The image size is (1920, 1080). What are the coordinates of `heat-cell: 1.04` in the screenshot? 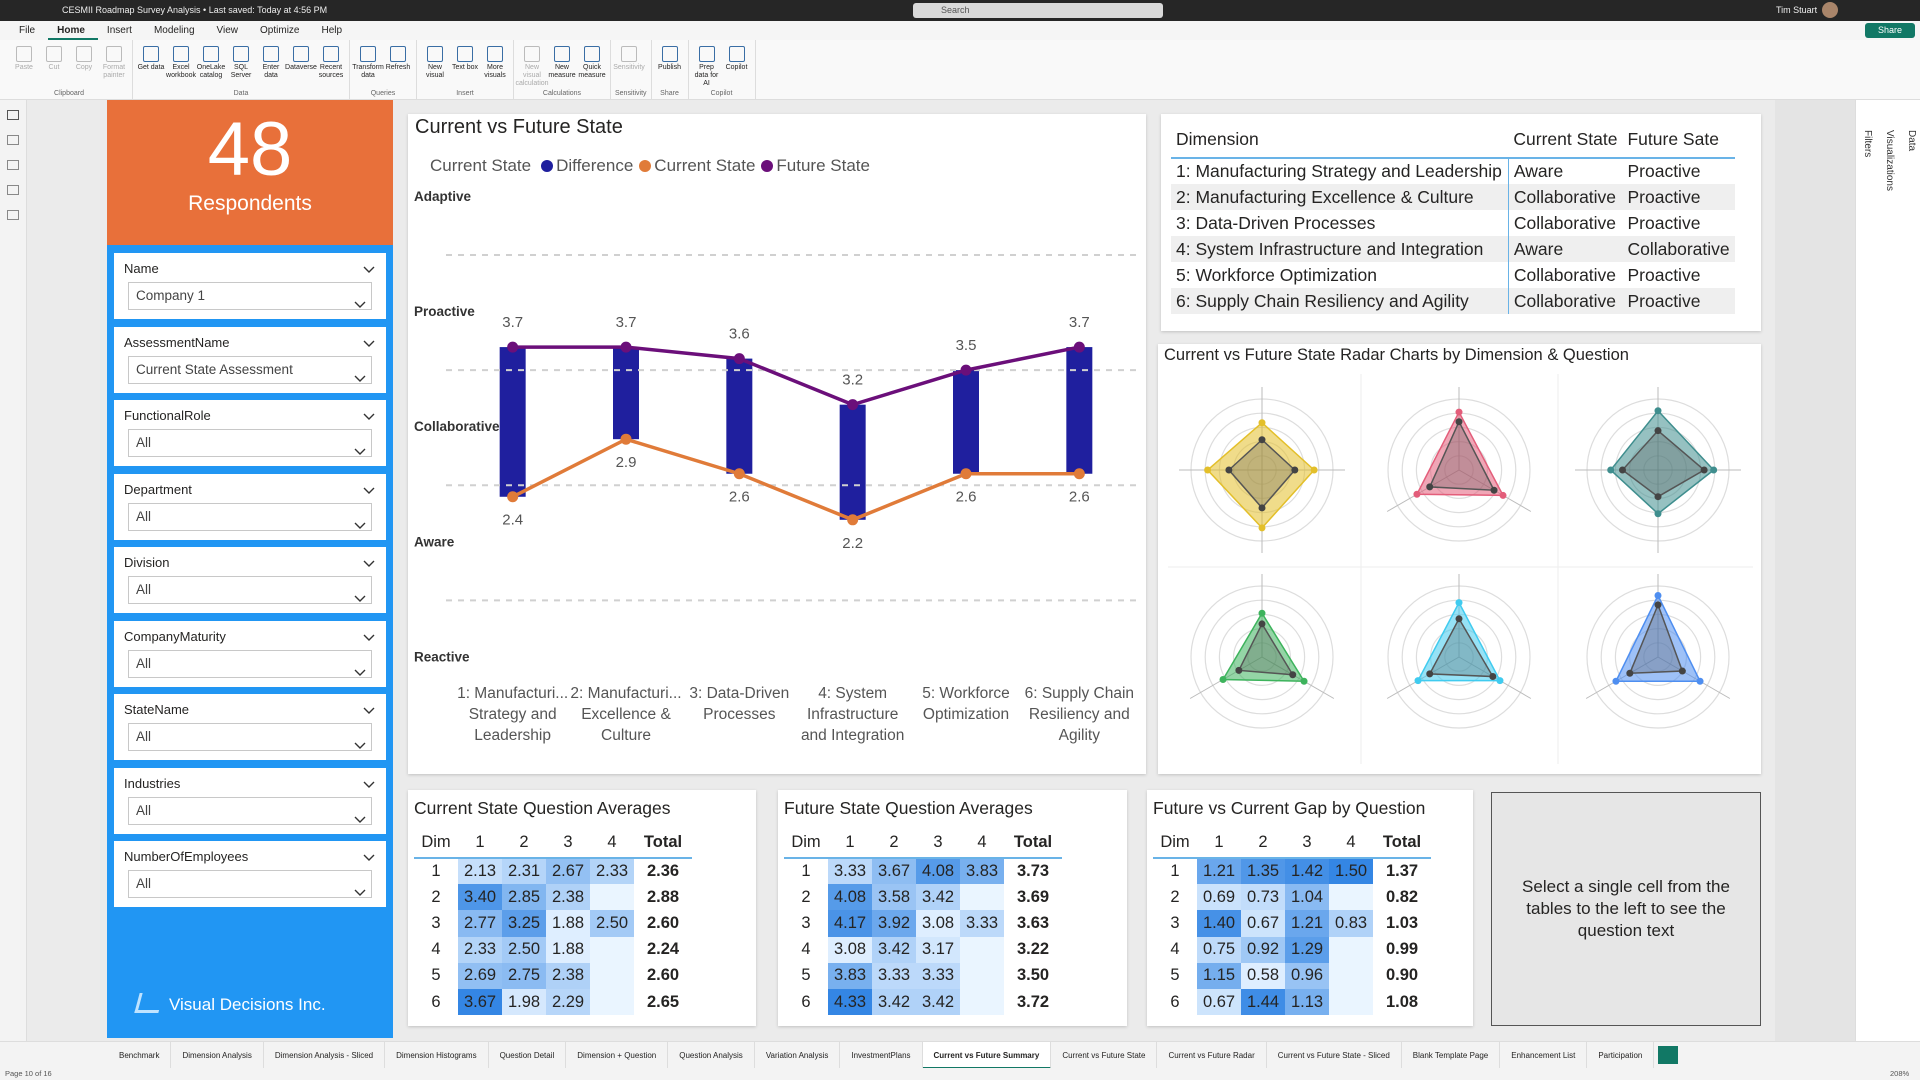 It's located at (1307, 897).